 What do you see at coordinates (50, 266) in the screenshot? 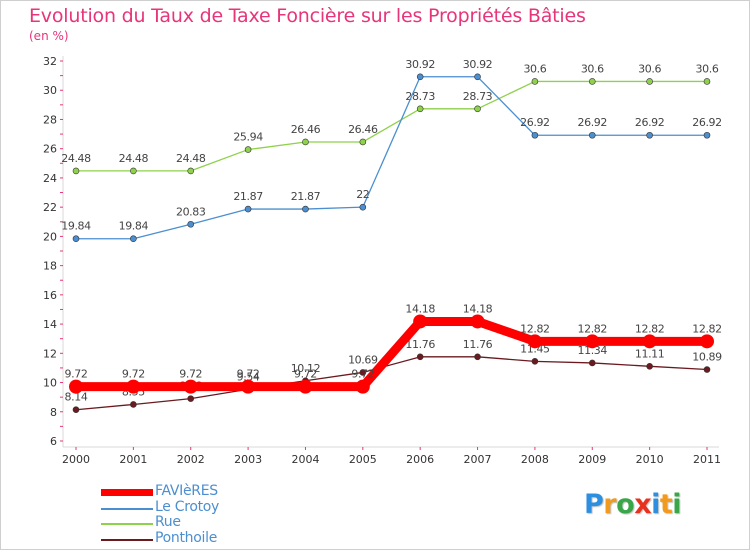
I see `y-tick-label: 18` at bounding box center [50, 266].